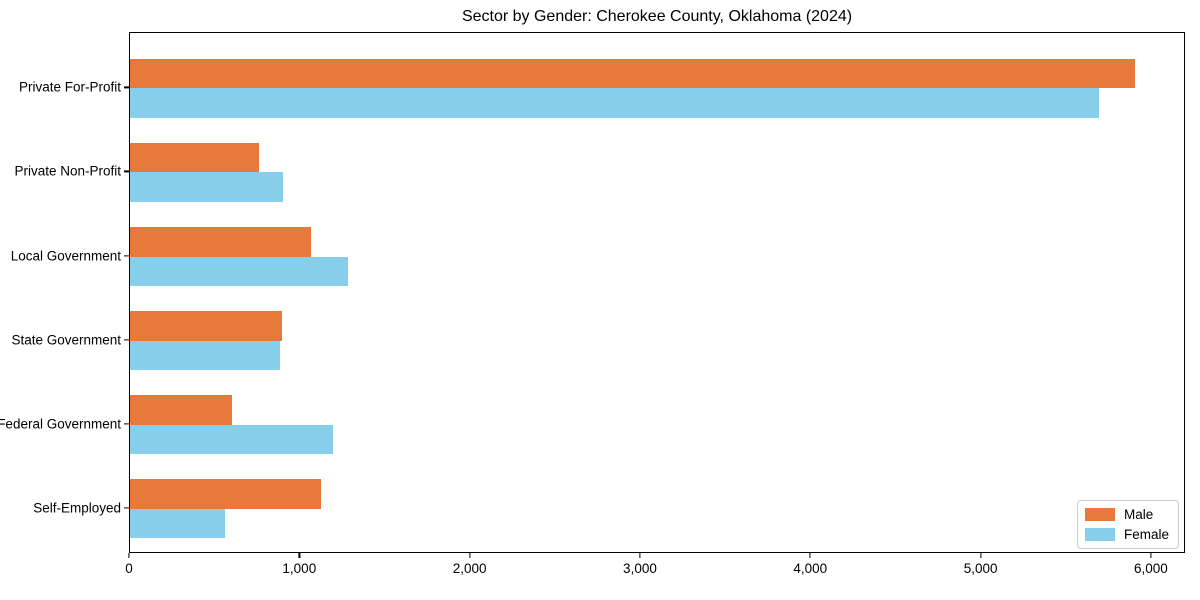 The image size is (1200, 600). Describe the element at coordinates (1099, 514) in the screenshot. I see `legend-swatch-male-icon` at that location.